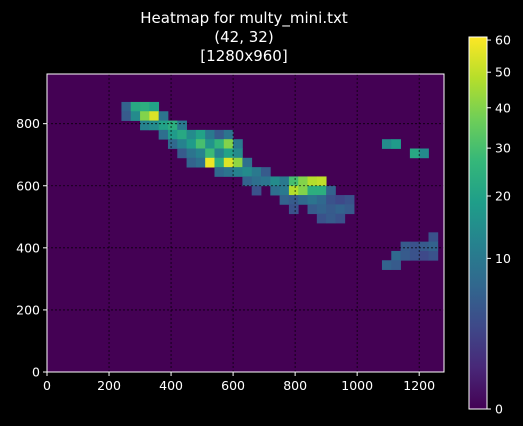 The height and width of the screenshot is (426, 523). I want to click on colorbar-tick-label: 60, so click(503, 40).